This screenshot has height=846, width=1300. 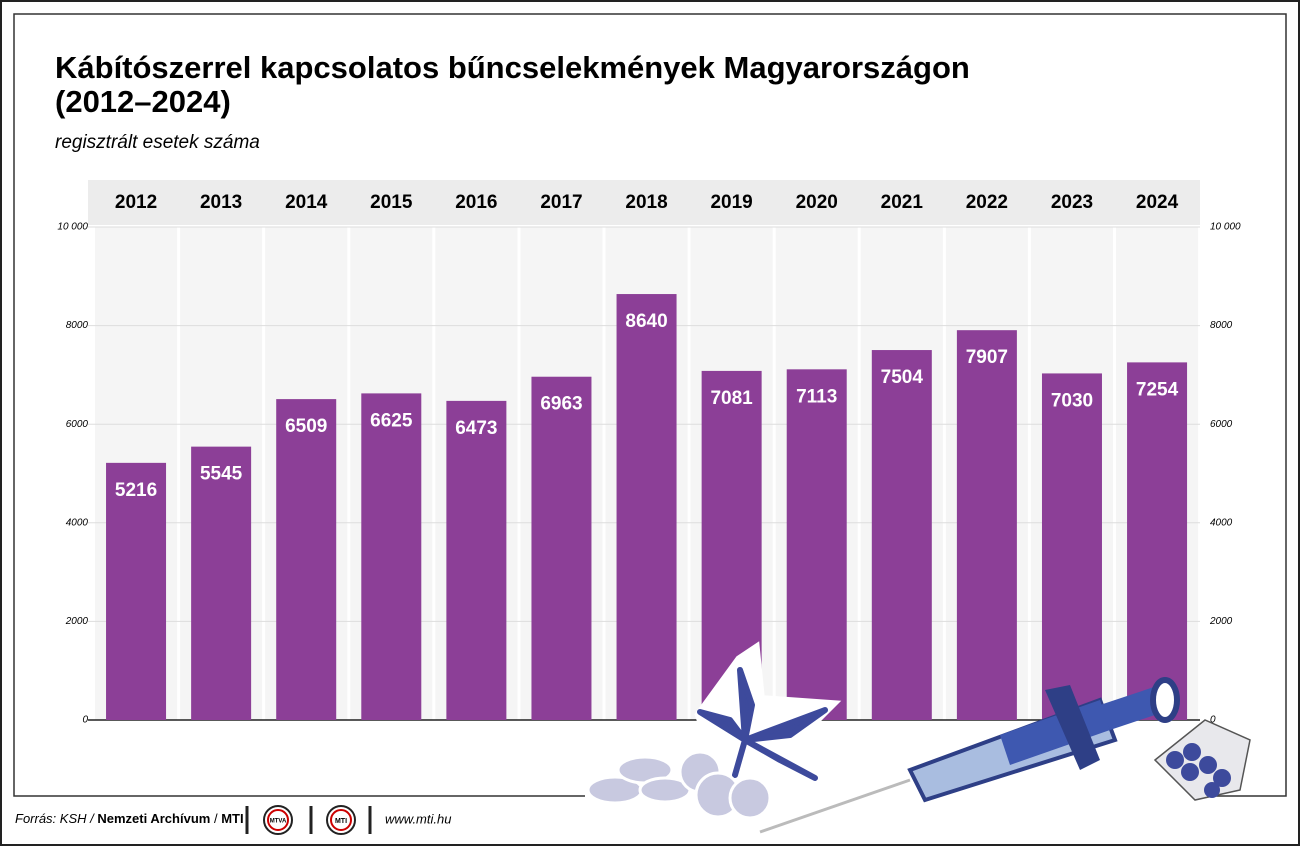 What do you see at coordinates (987, 202) in the screenshot?
I see `x-tick-label: 2022` at bounding box center [987, 202].